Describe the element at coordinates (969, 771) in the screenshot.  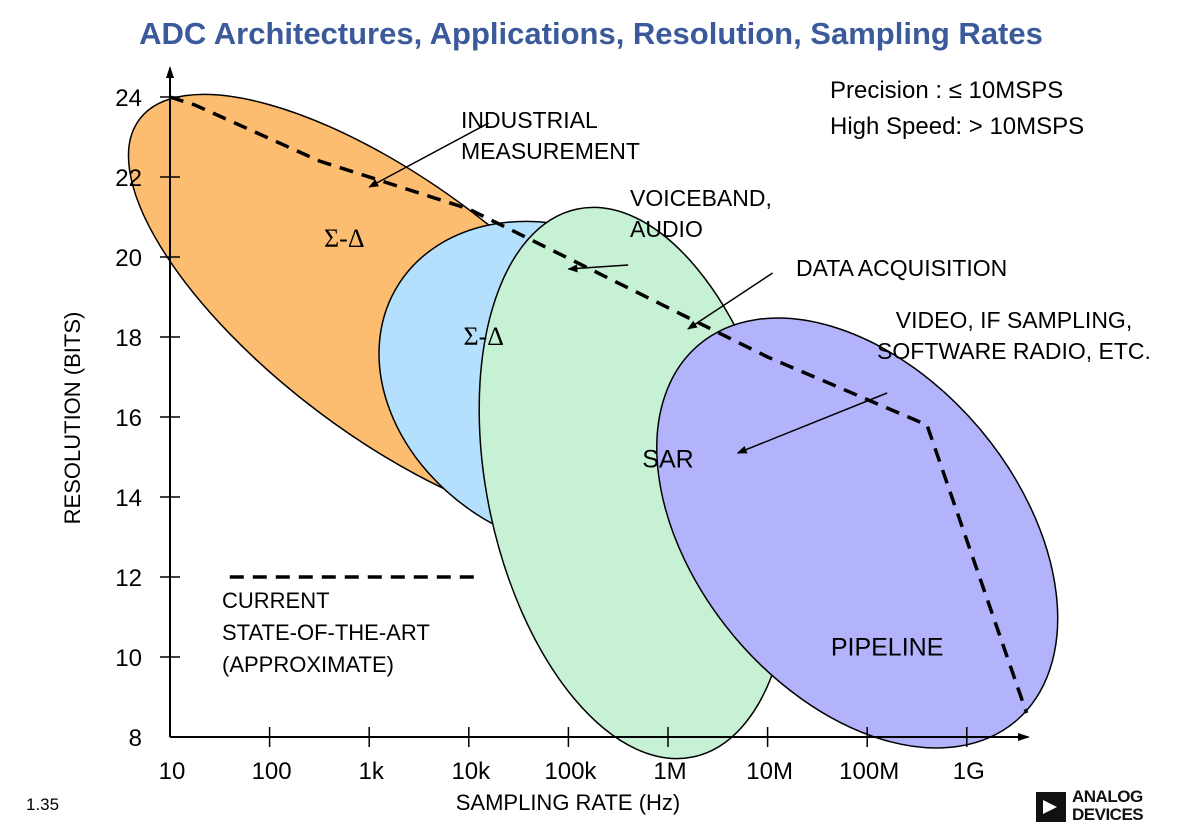
I see `x-tick-label: 1G` at that location.